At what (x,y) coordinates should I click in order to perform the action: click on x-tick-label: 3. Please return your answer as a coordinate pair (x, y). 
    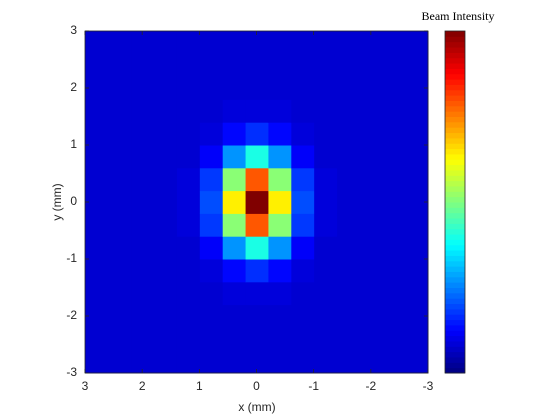
    Looking at the image, I should click on (85, 386).